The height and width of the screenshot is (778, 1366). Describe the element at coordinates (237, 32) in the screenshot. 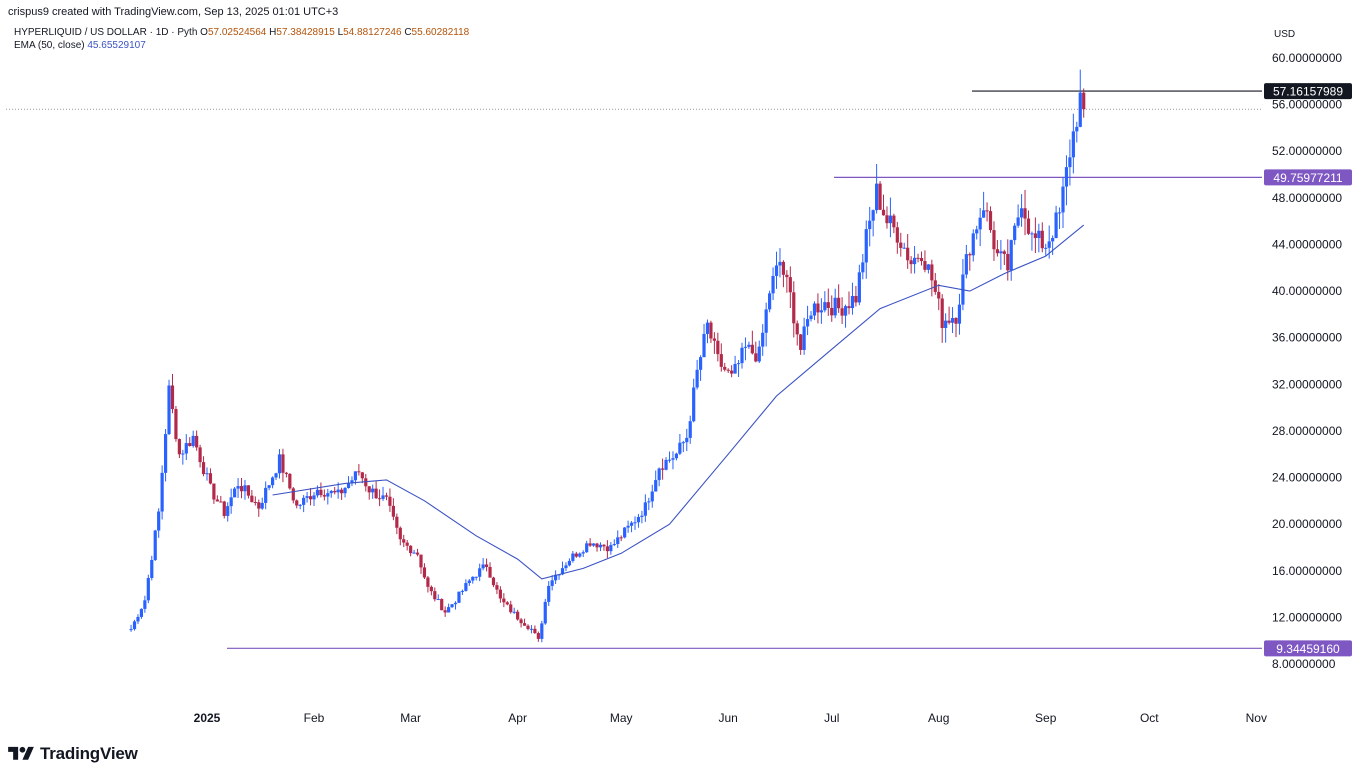

I see `open-value: 57.02524564` at that location.